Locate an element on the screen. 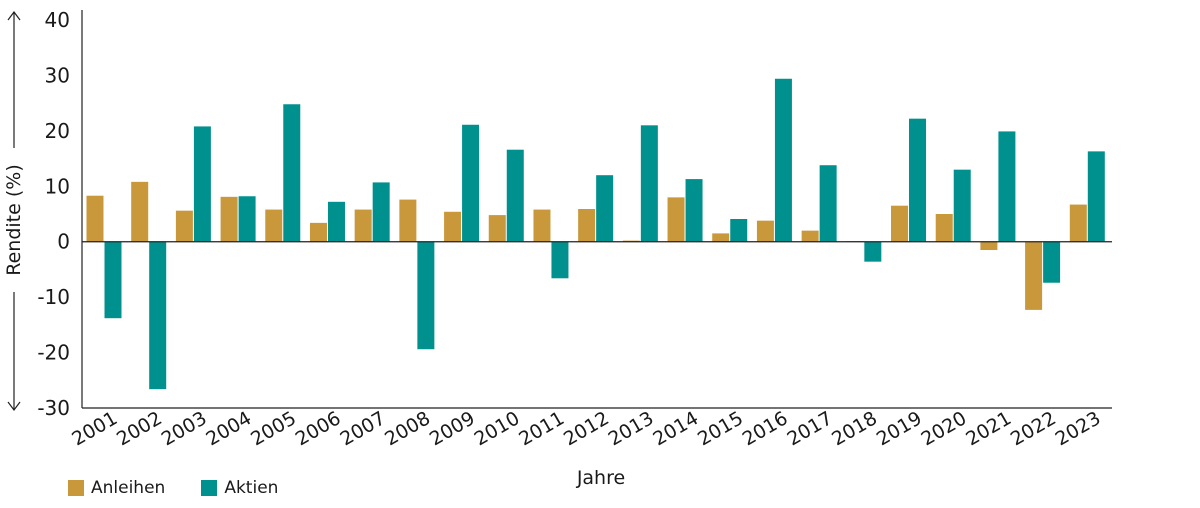 The height and width of the screenshot is (508, 1200). bar-anleihen-2014 is located at coordinates (676, 219).